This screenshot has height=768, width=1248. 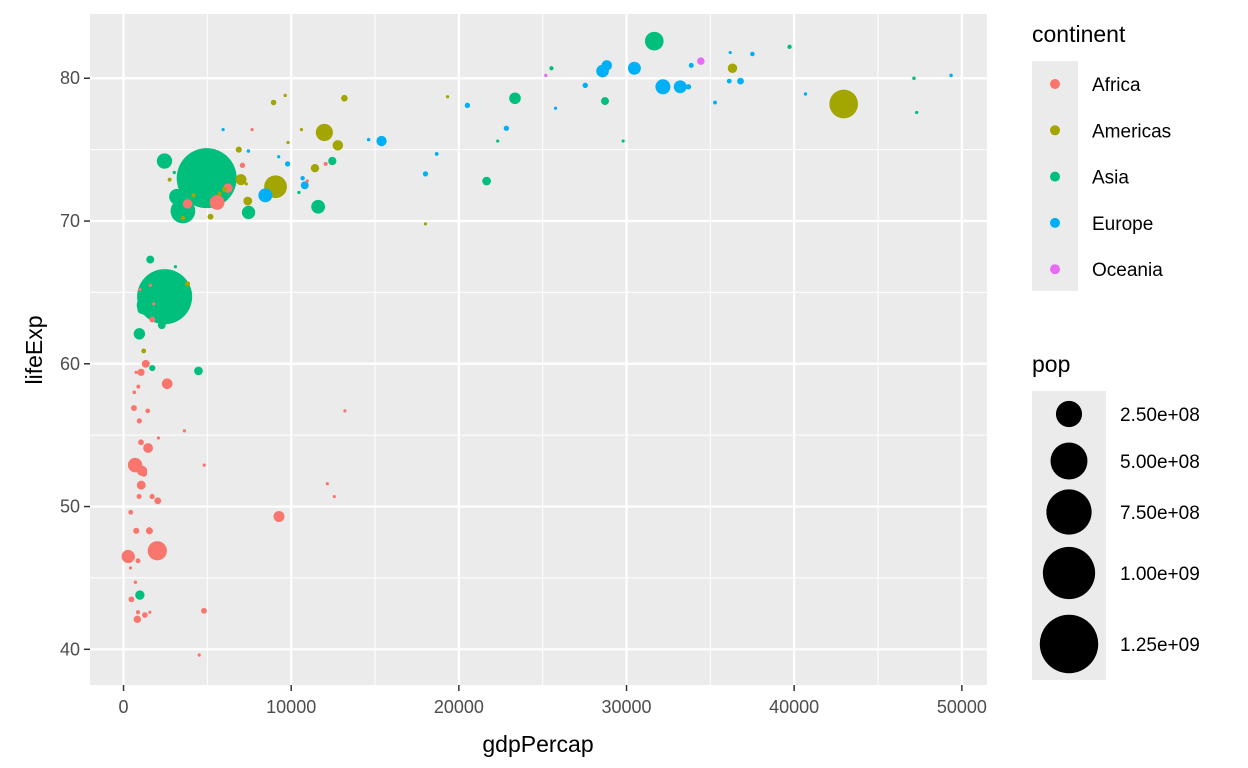 What do you see at coordinates (1055, 222) in the screenshot?
I see `legend-key-europe` at bounding box center [1055, 222].